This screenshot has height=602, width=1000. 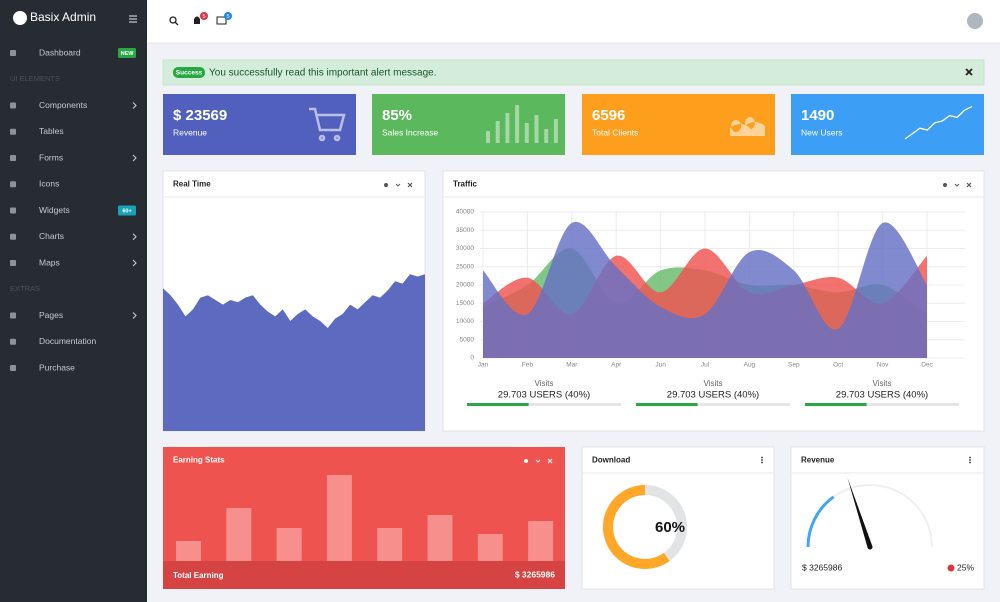 What do you see at coordinates (51, 131) in the screenshot?
I see `menu-item: Tables` at bounding box center [51, 131].